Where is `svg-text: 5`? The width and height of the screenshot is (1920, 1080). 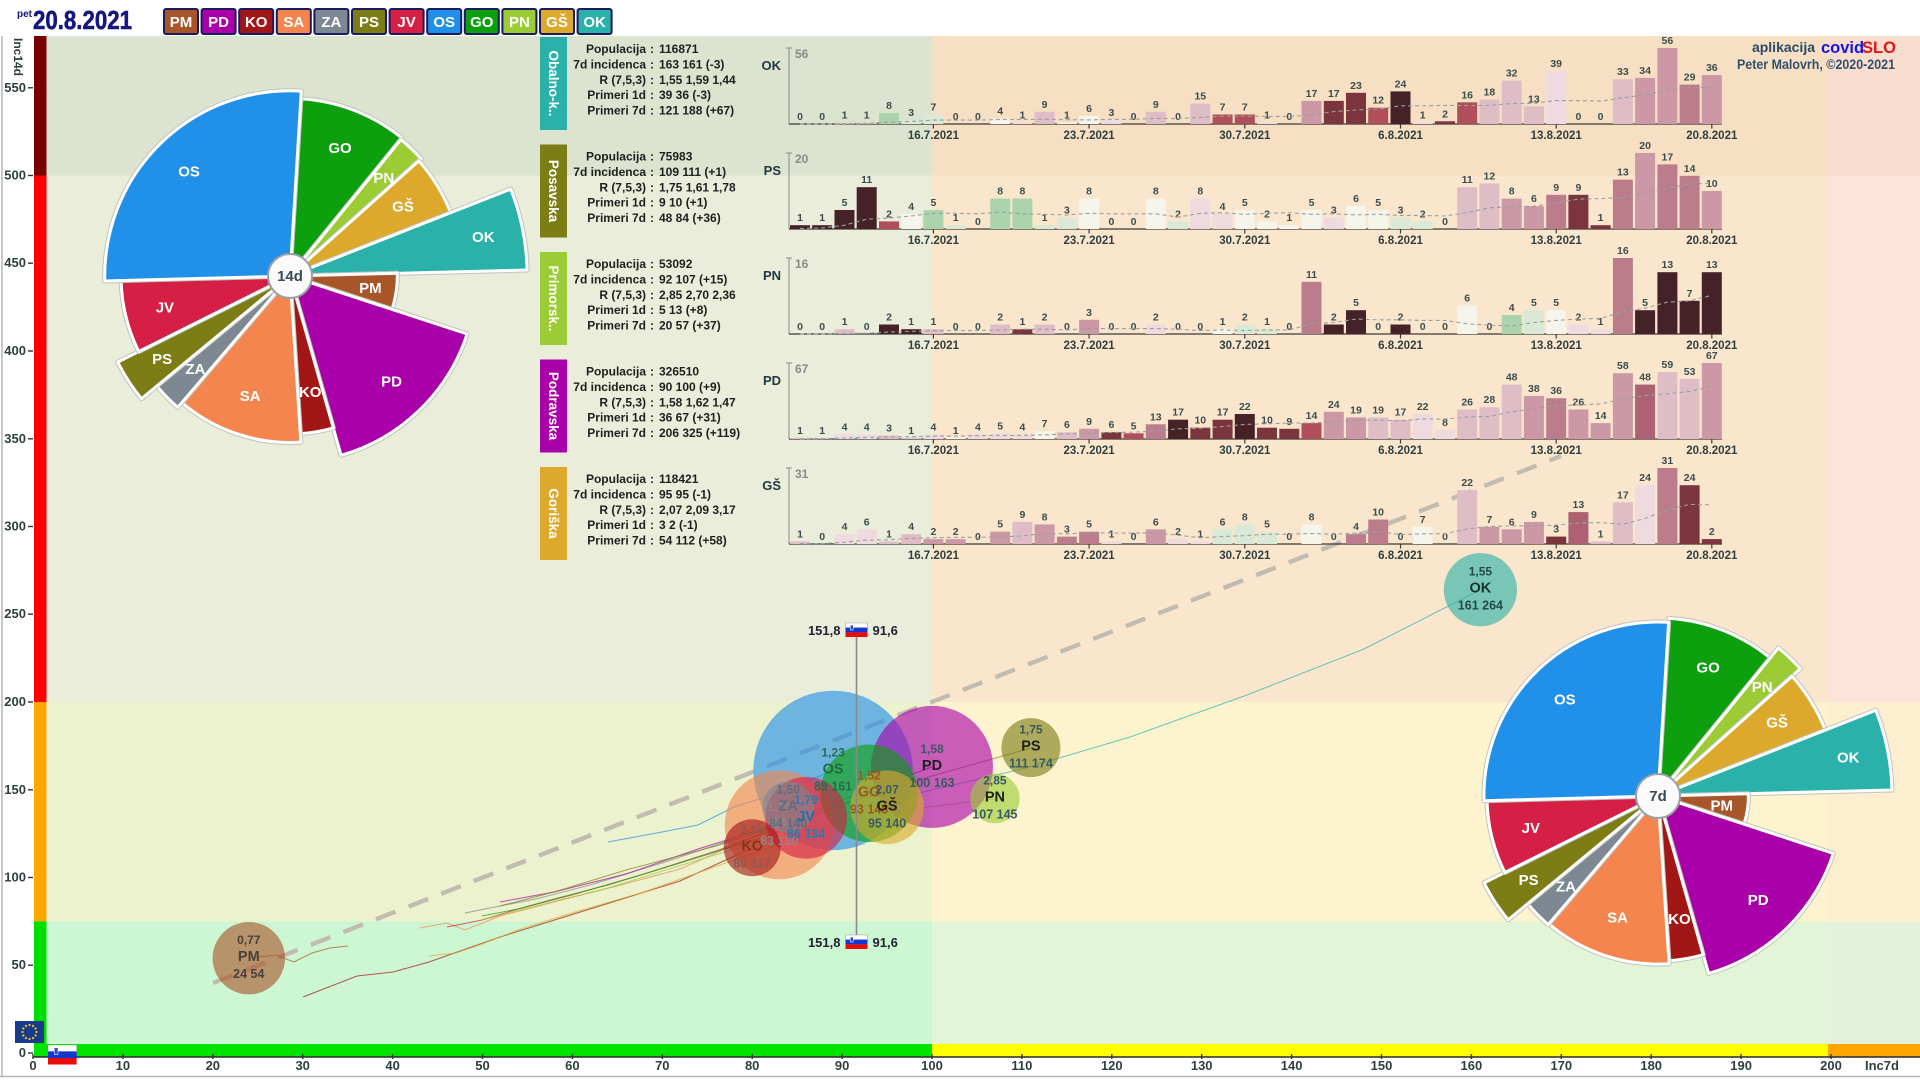
svg-text: 5 is located at coordinates (1645, 303).